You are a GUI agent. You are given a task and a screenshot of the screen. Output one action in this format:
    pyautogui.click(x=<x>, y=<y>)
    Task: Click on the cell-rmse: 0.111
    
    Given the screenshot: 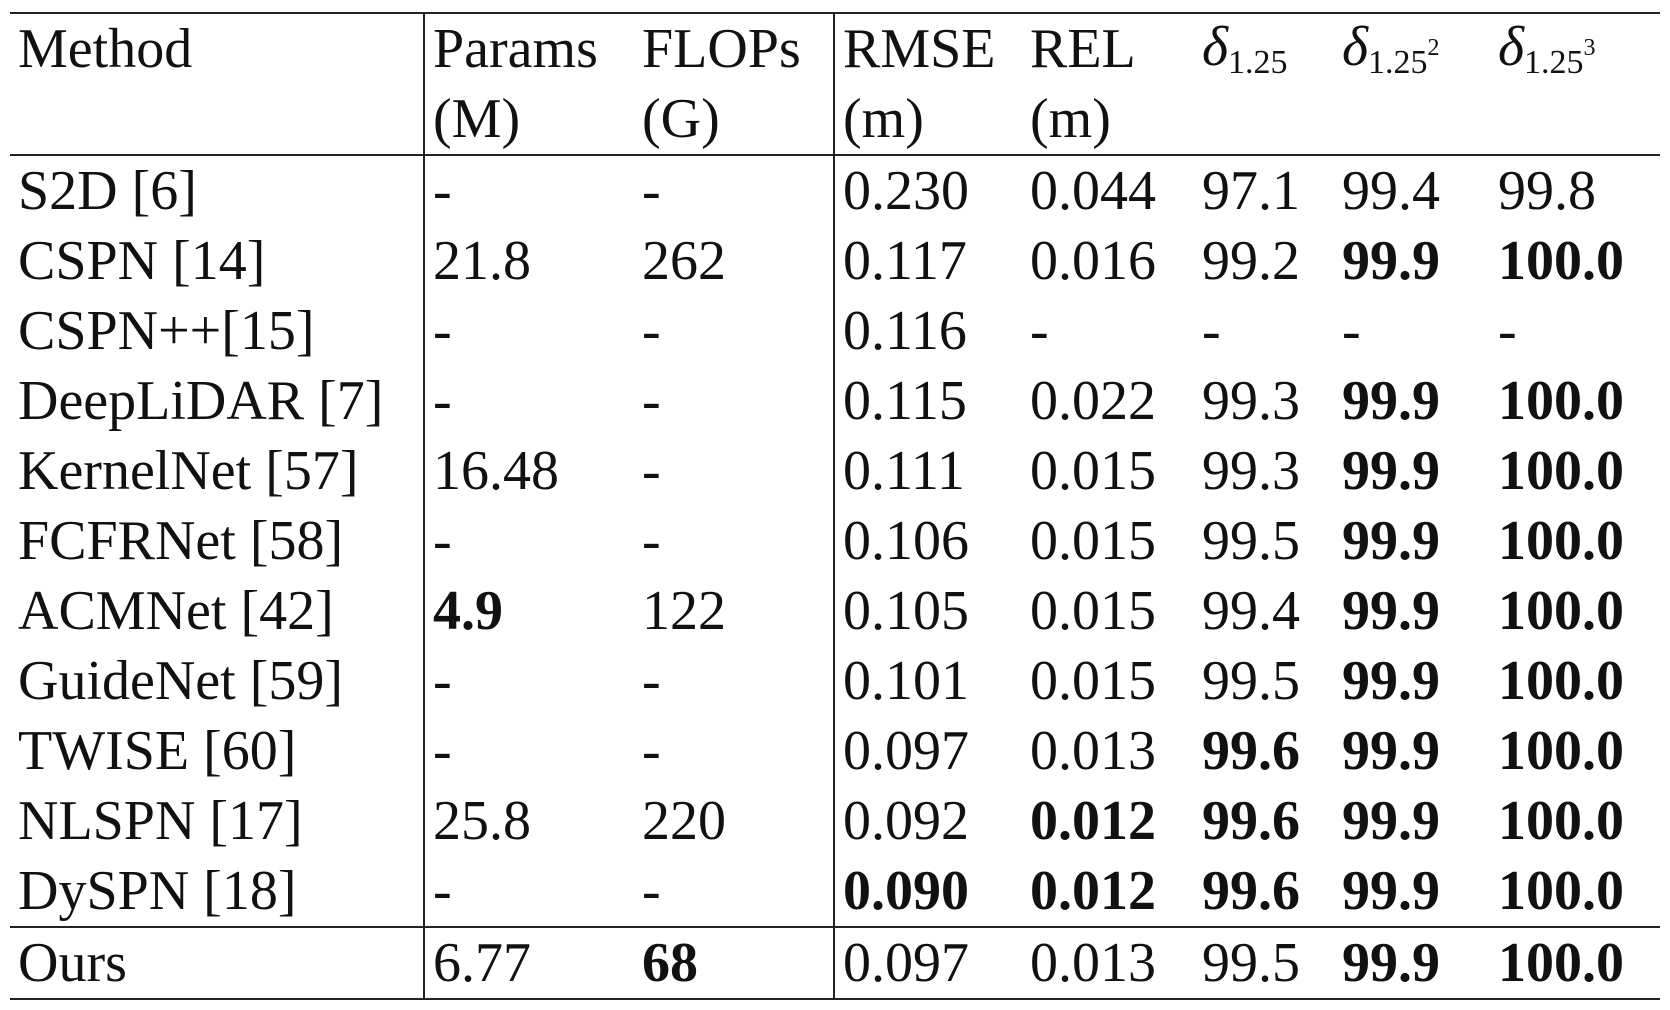 What is the action you would take?
    pyautogui.click(x=927, y=471)
    